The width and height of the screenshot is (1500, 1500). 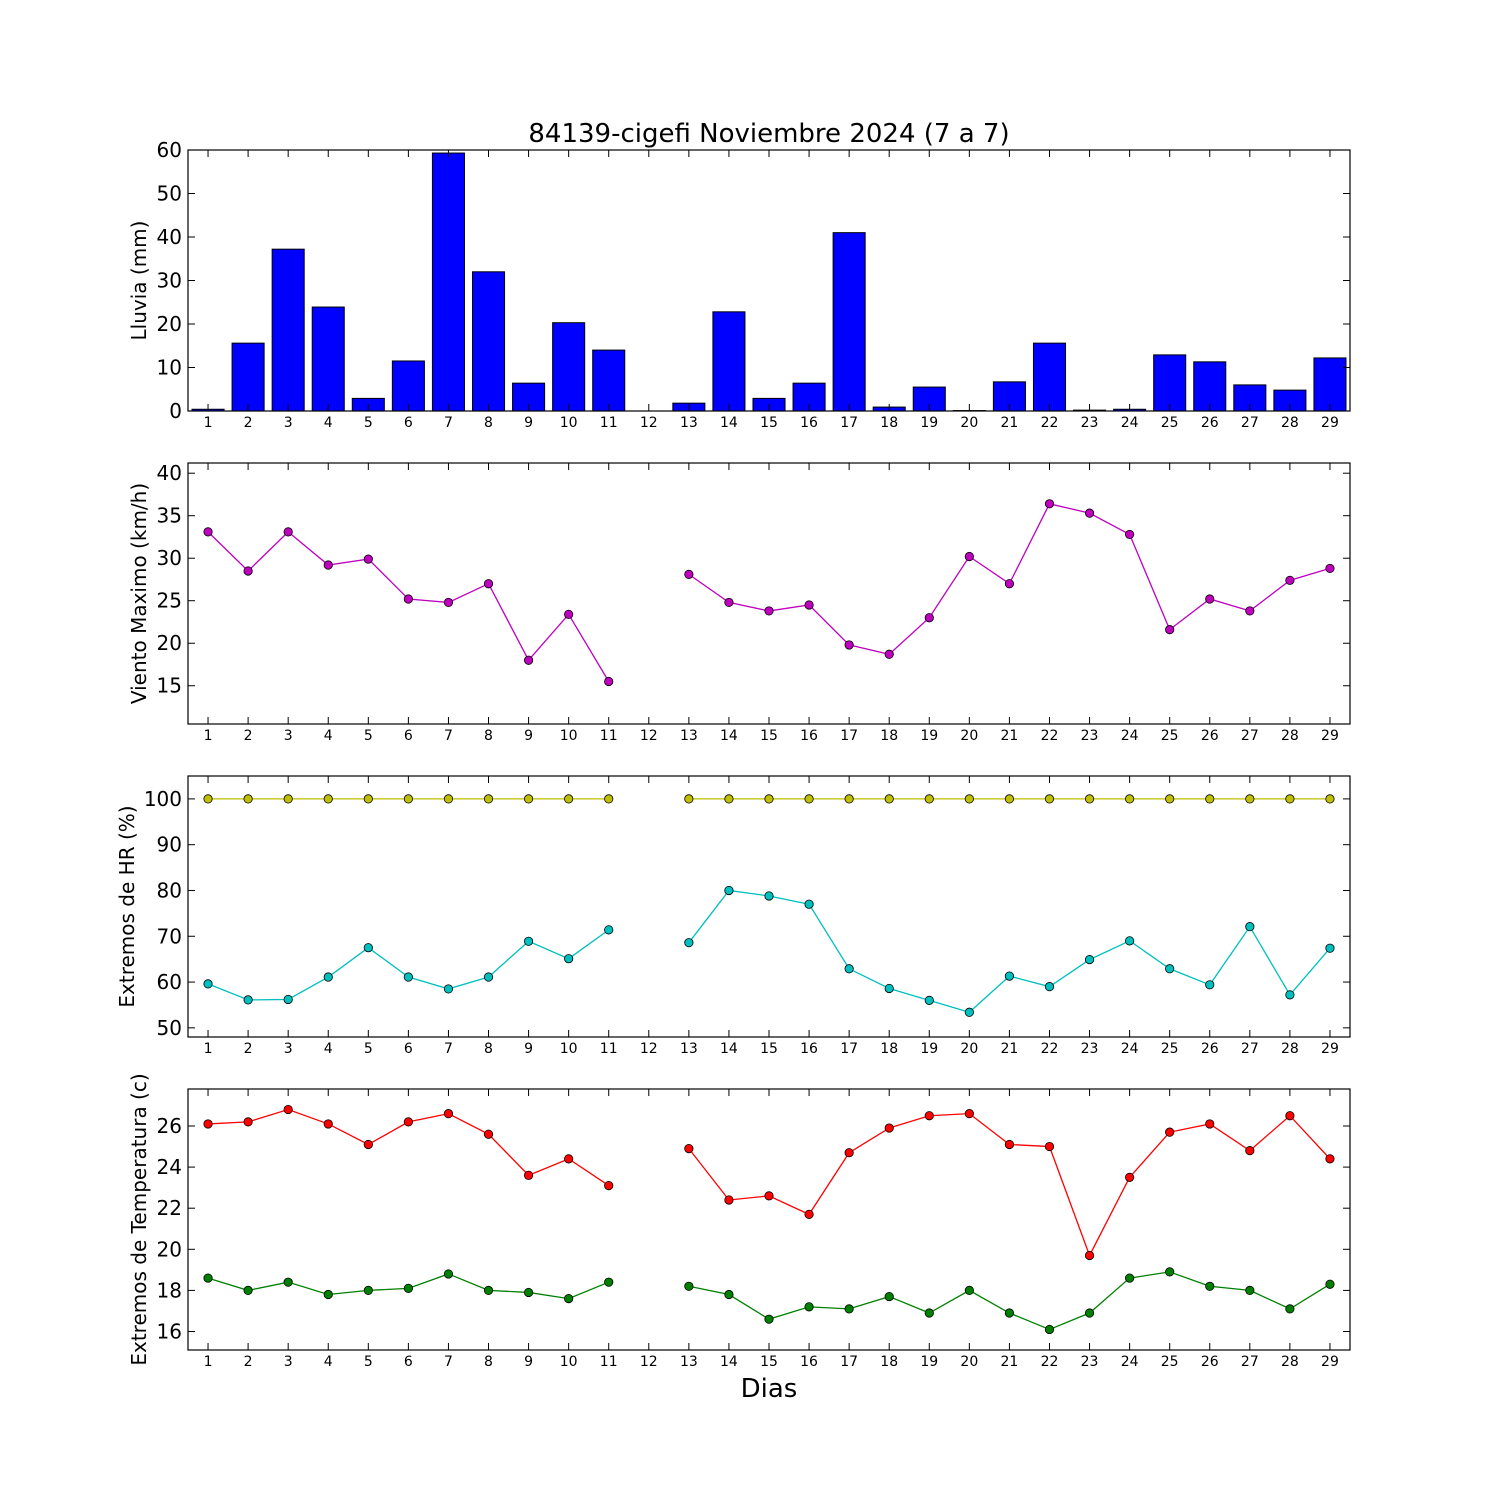 What do you see at coordinates (408, 423) in the screenshot?
I see `x-tick-label: 6` at bounding box center [408, 423].